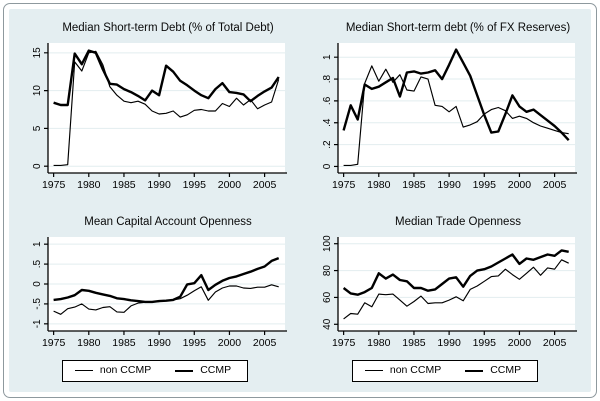 The height and width of the screenshot is (401, 600). I want to click on y-tick-label: 40, so click(327, 324).